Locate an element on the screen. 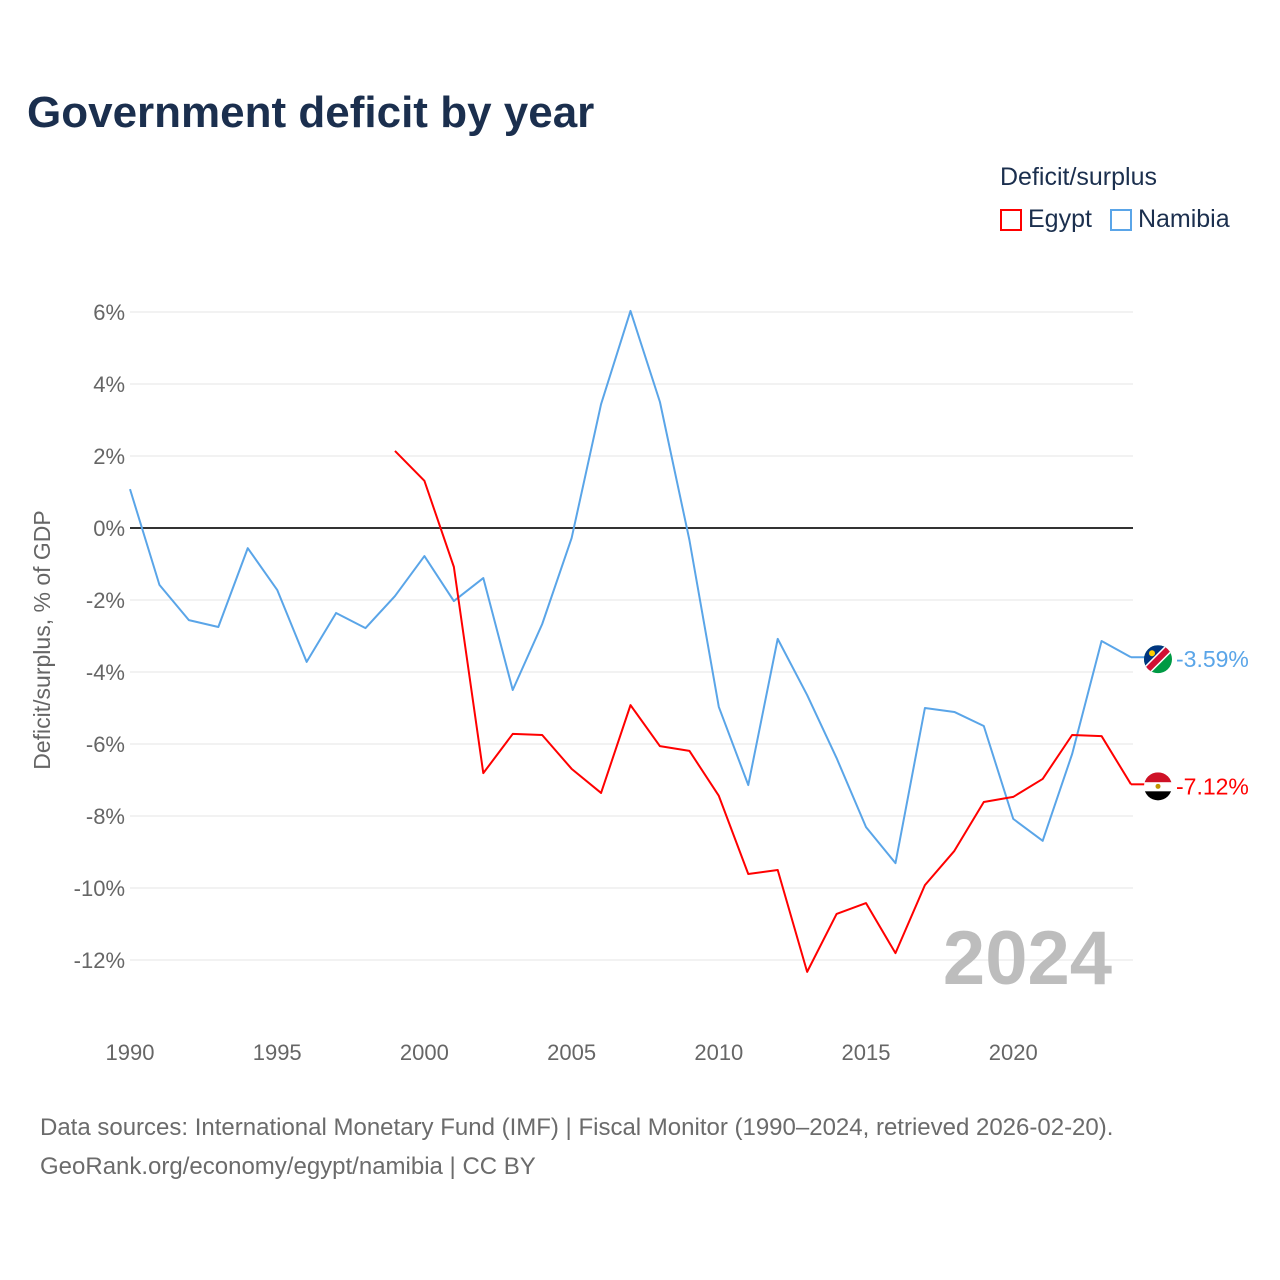 The width and height of the screenshot is (1280, 1280). y-tick-label: 0% is located at coordinates (109, 528).